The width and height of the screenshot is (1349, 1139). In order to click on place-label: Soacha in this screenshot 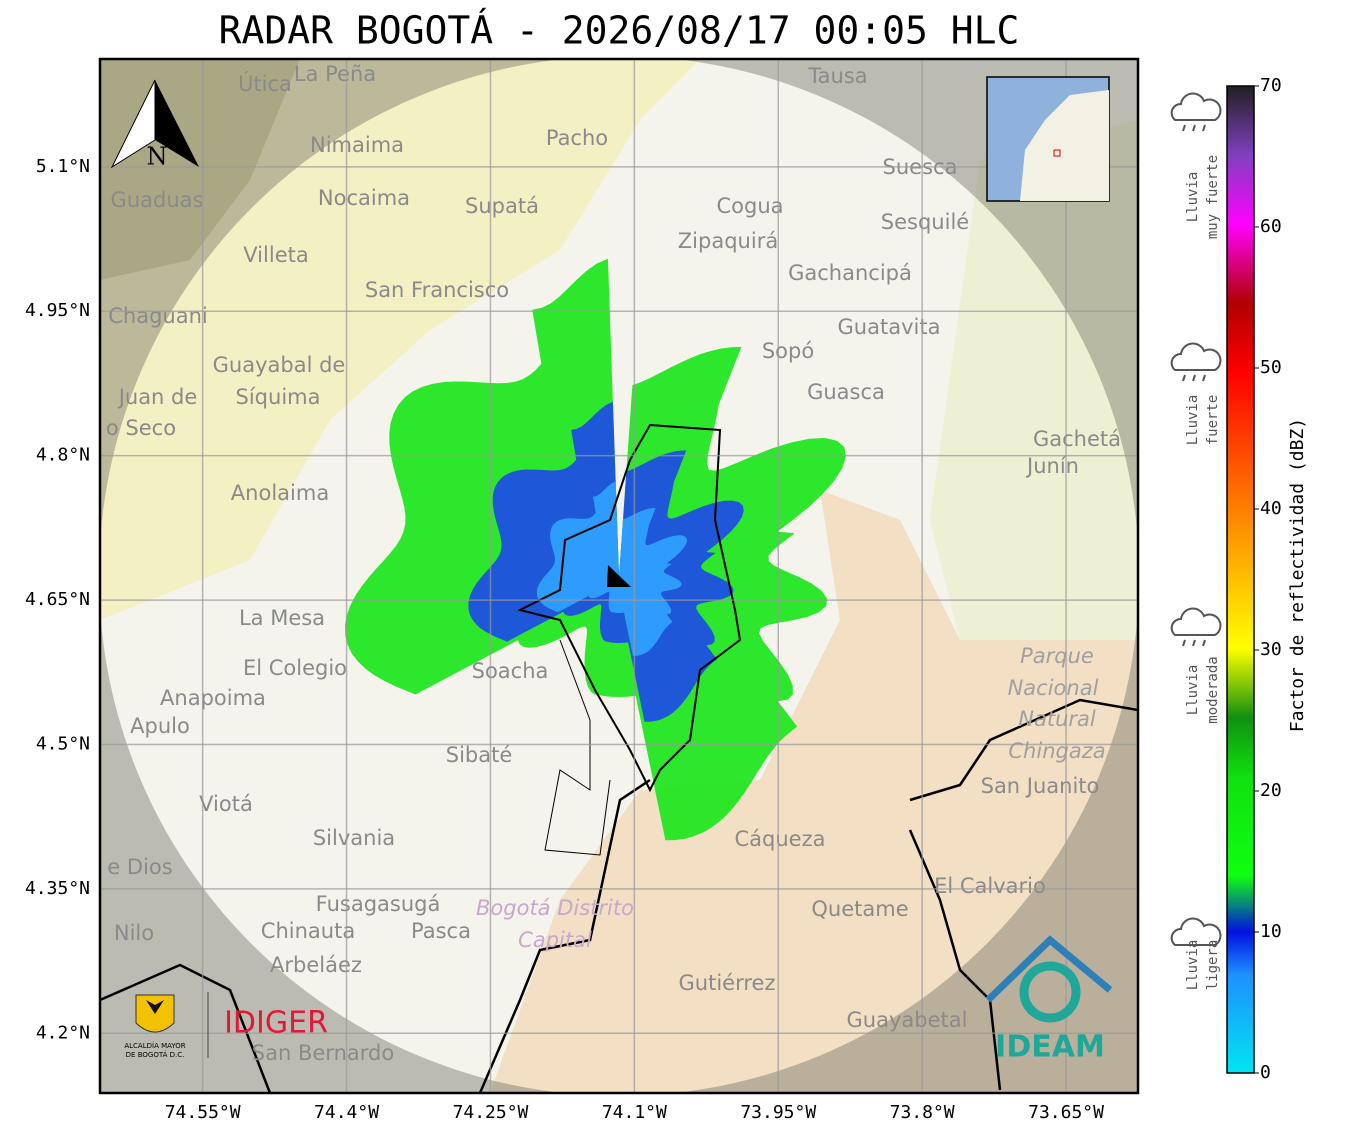, I will do `click(510, 671)`.